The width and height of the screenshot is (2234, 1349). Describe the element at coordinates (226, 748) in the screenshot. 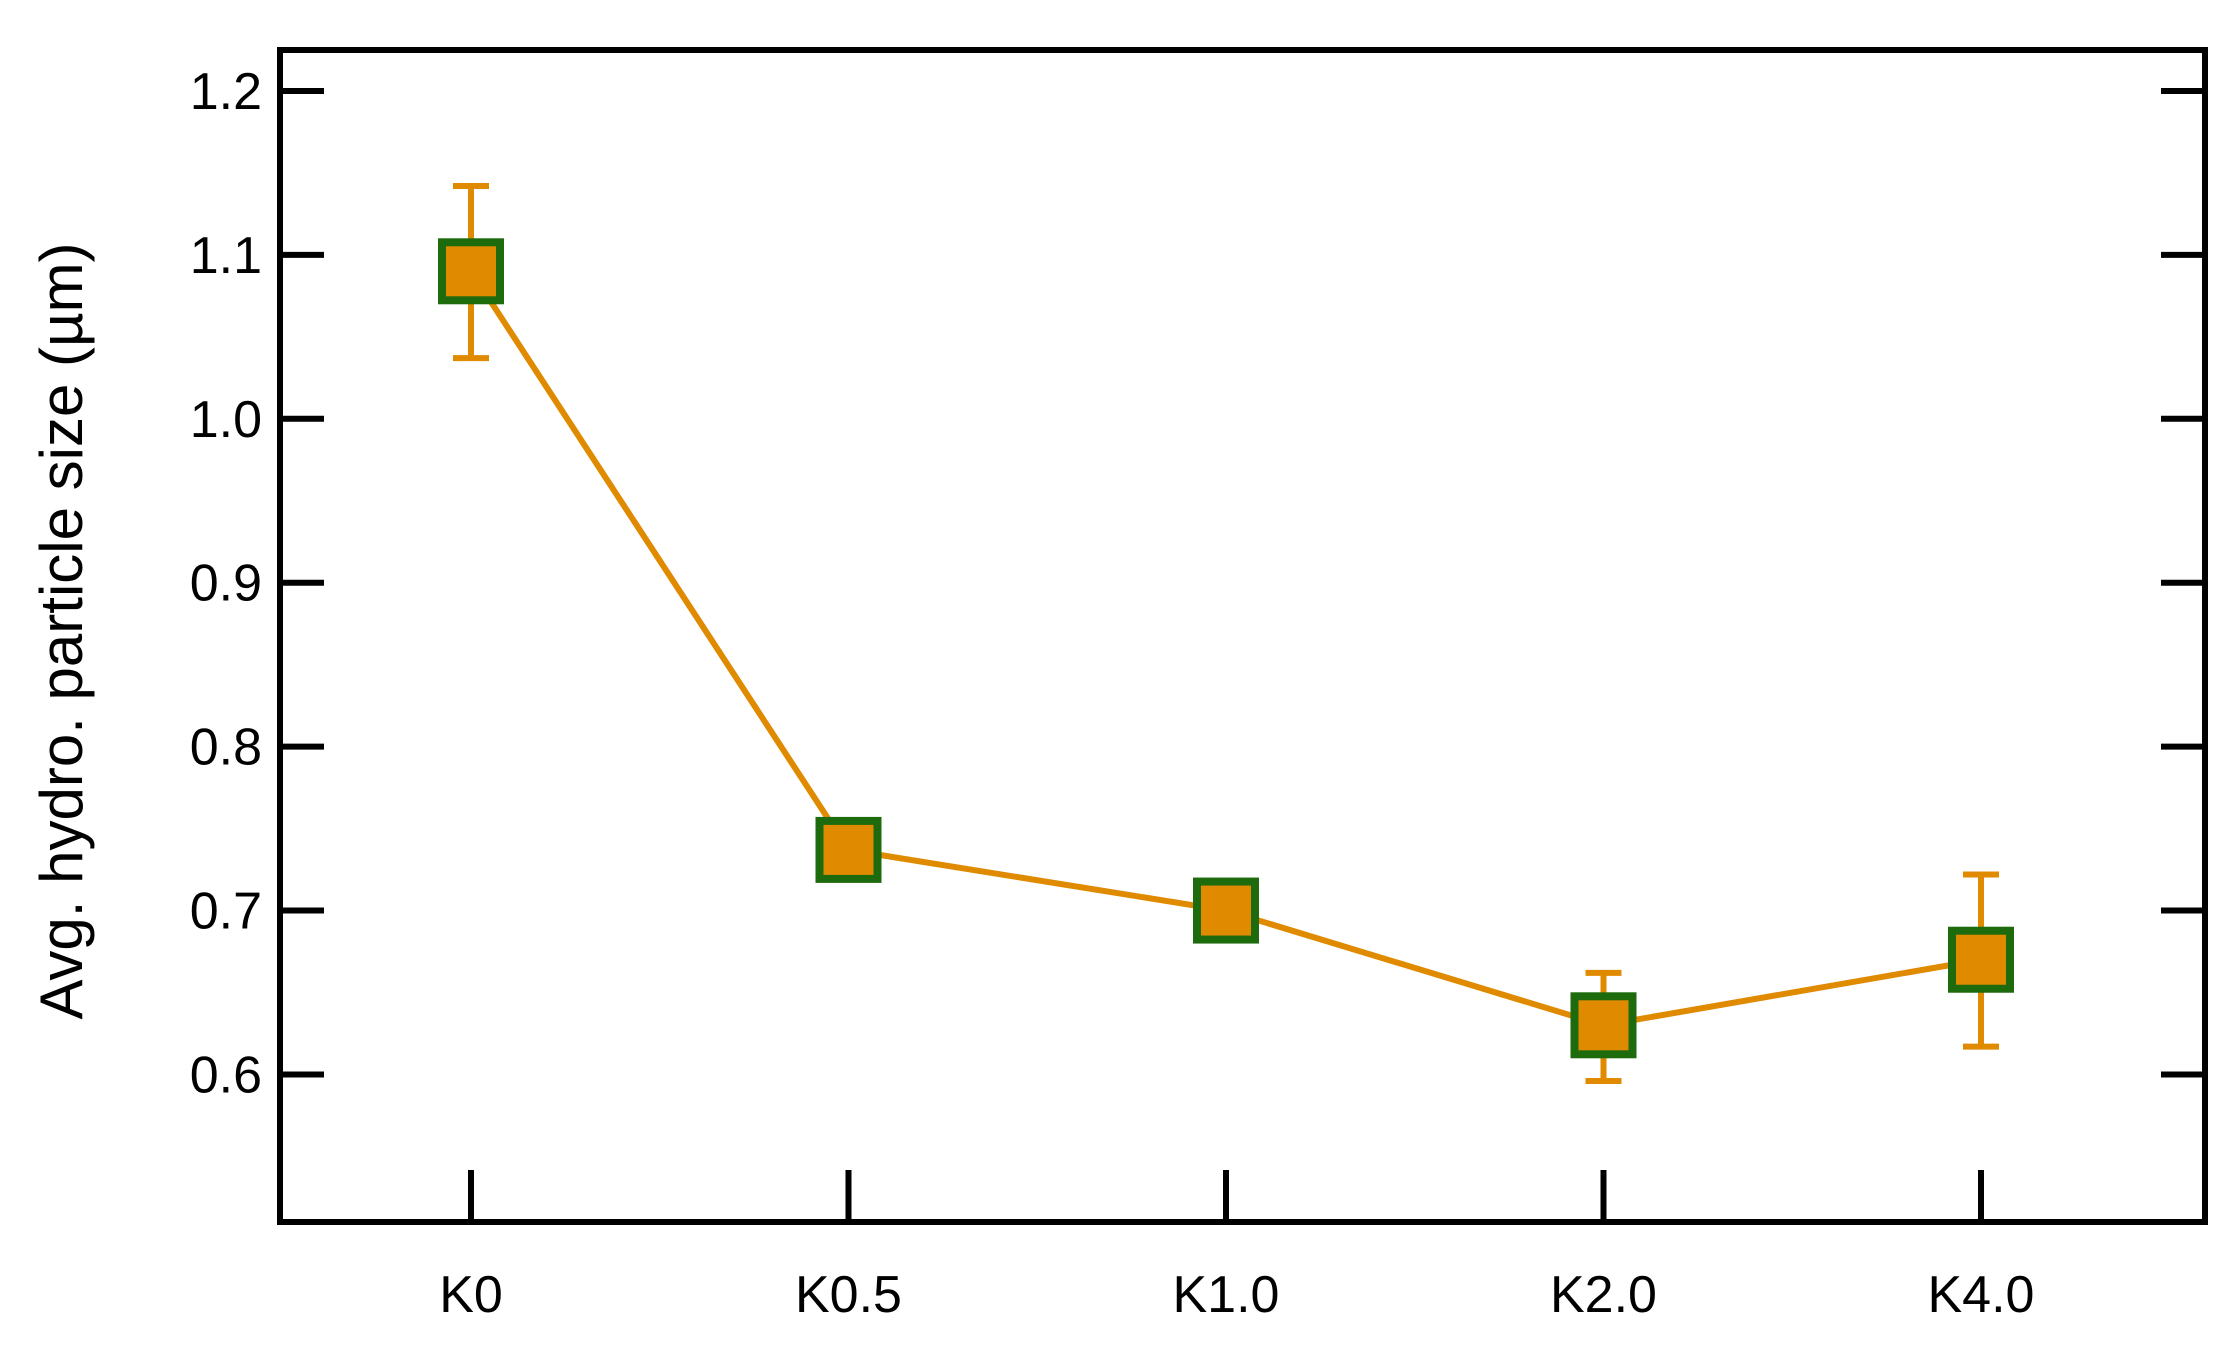

I see `y-tick-label: 0.8` at that location.